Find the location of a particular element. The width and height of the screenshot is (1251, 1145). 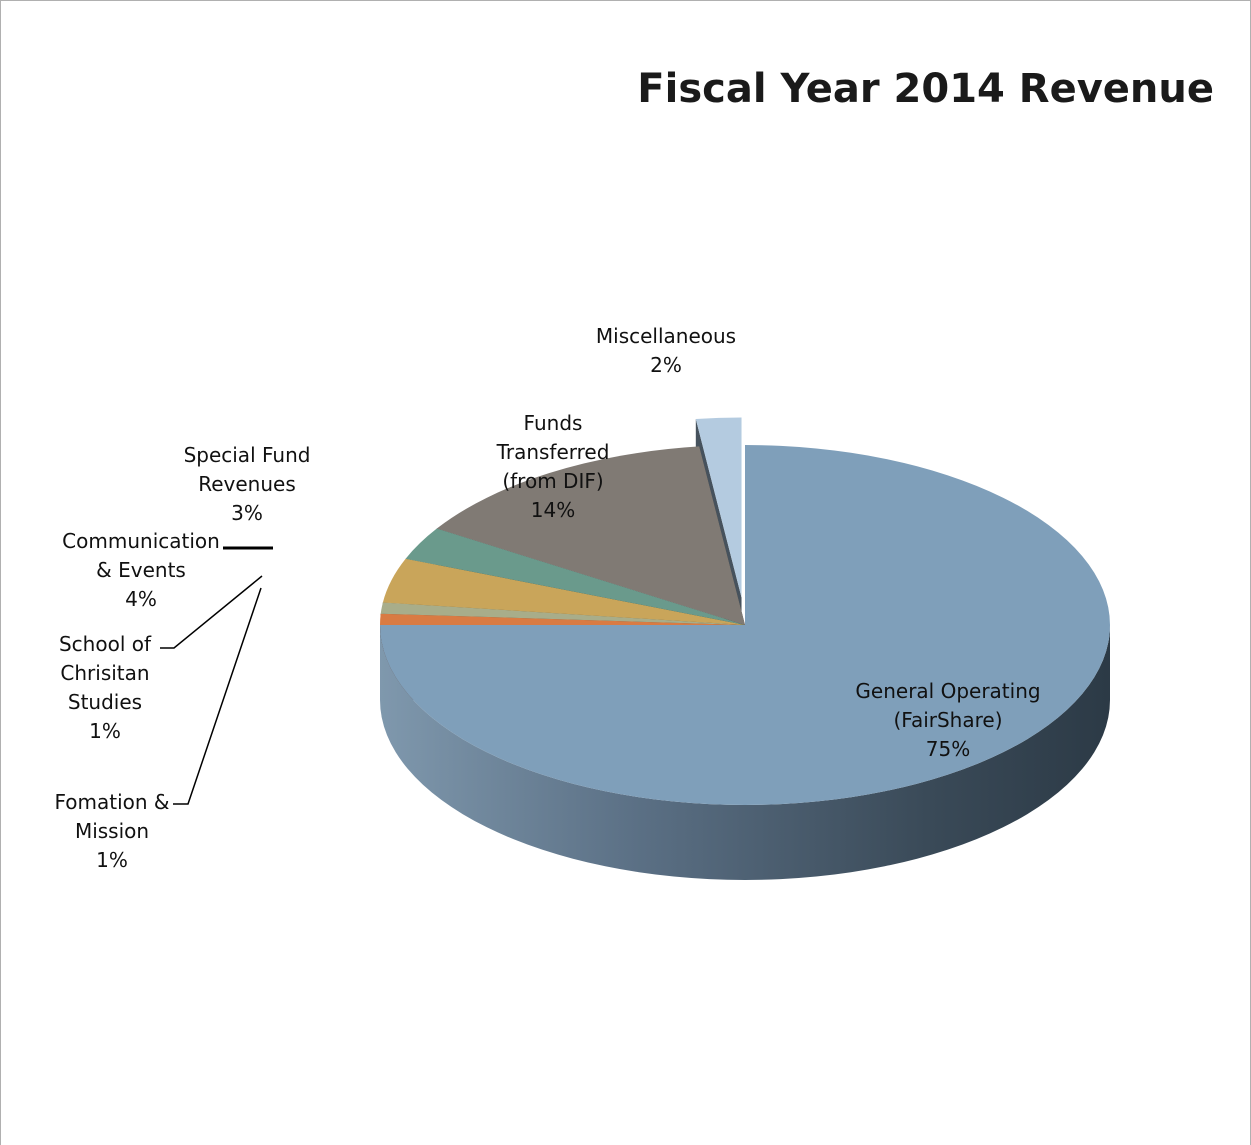

data-label-miscellaneous: Miscellaneous 2% is located at coordinates (666, 351).